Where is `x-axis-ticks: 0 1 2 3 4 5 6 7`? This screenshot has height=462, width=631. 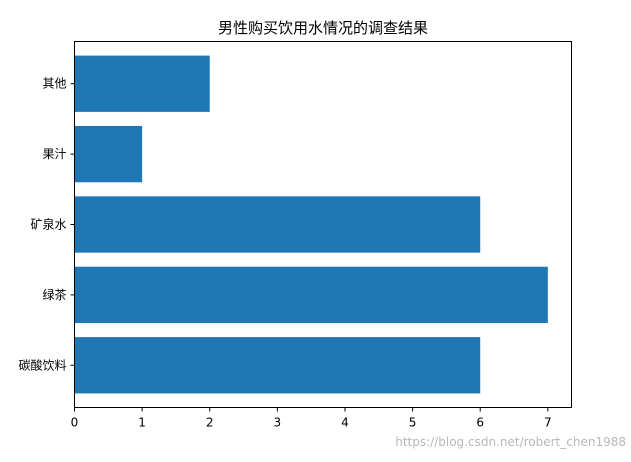 x-axis-ticks: 0 1 2 3 4 5 6 7 is located at coordinates (311, 418).